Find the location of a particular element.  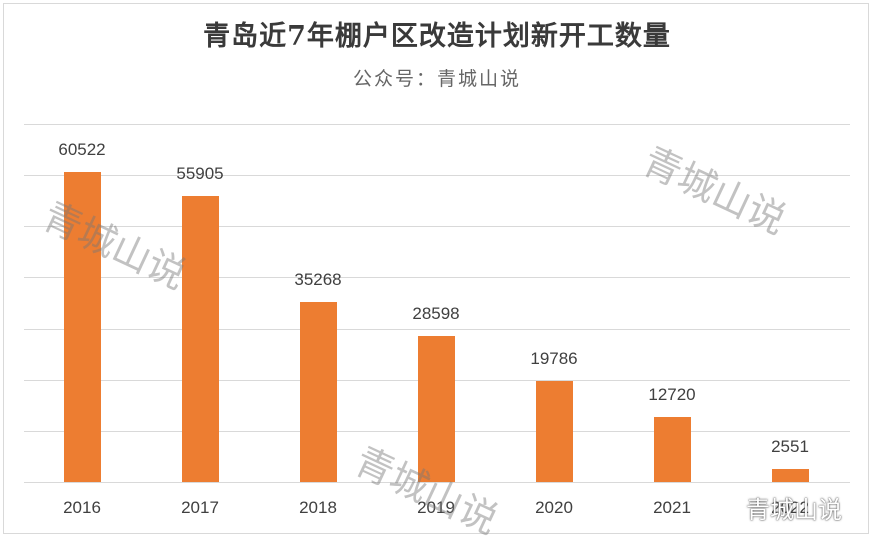

bar-2020 is located at coordinates (554, 431).